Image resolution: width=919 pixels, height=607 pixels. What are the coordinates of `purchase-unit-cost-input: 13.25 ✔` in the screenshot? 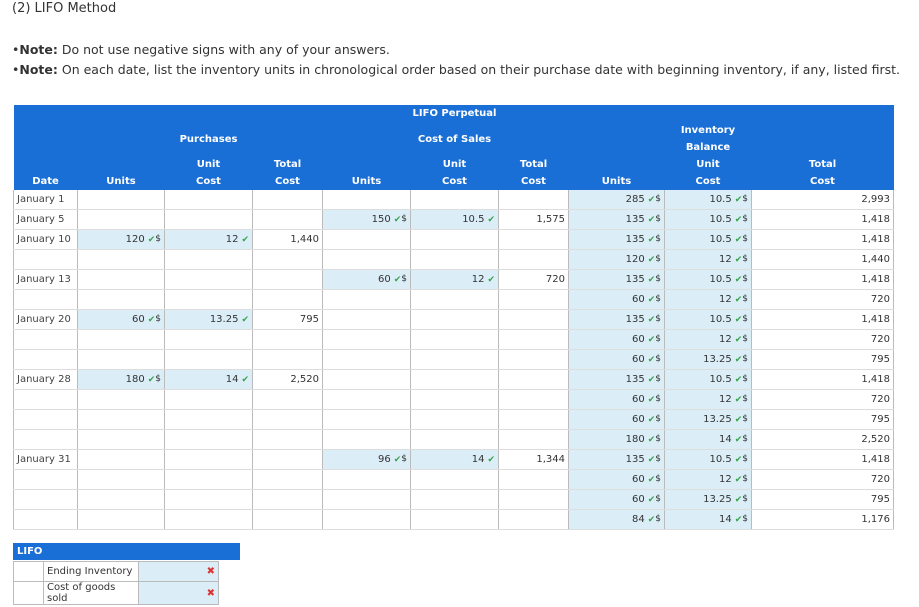 It's located at (208, 319).